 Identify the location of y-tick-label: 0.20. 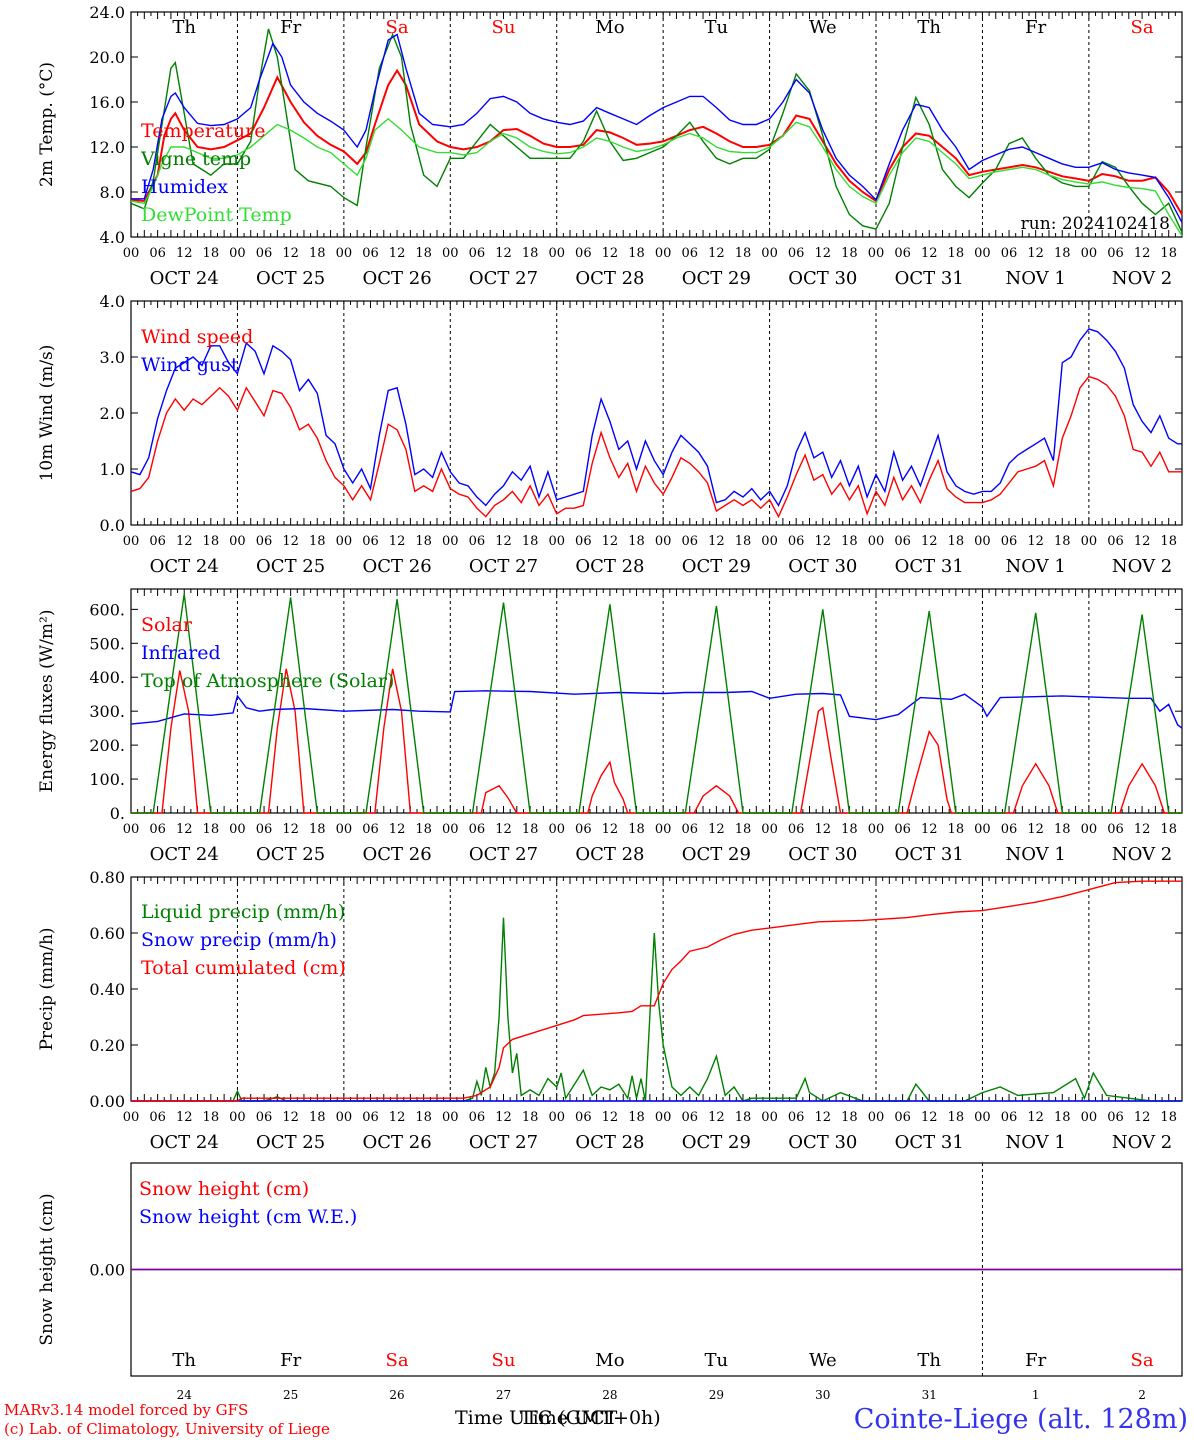
(107, 1045).